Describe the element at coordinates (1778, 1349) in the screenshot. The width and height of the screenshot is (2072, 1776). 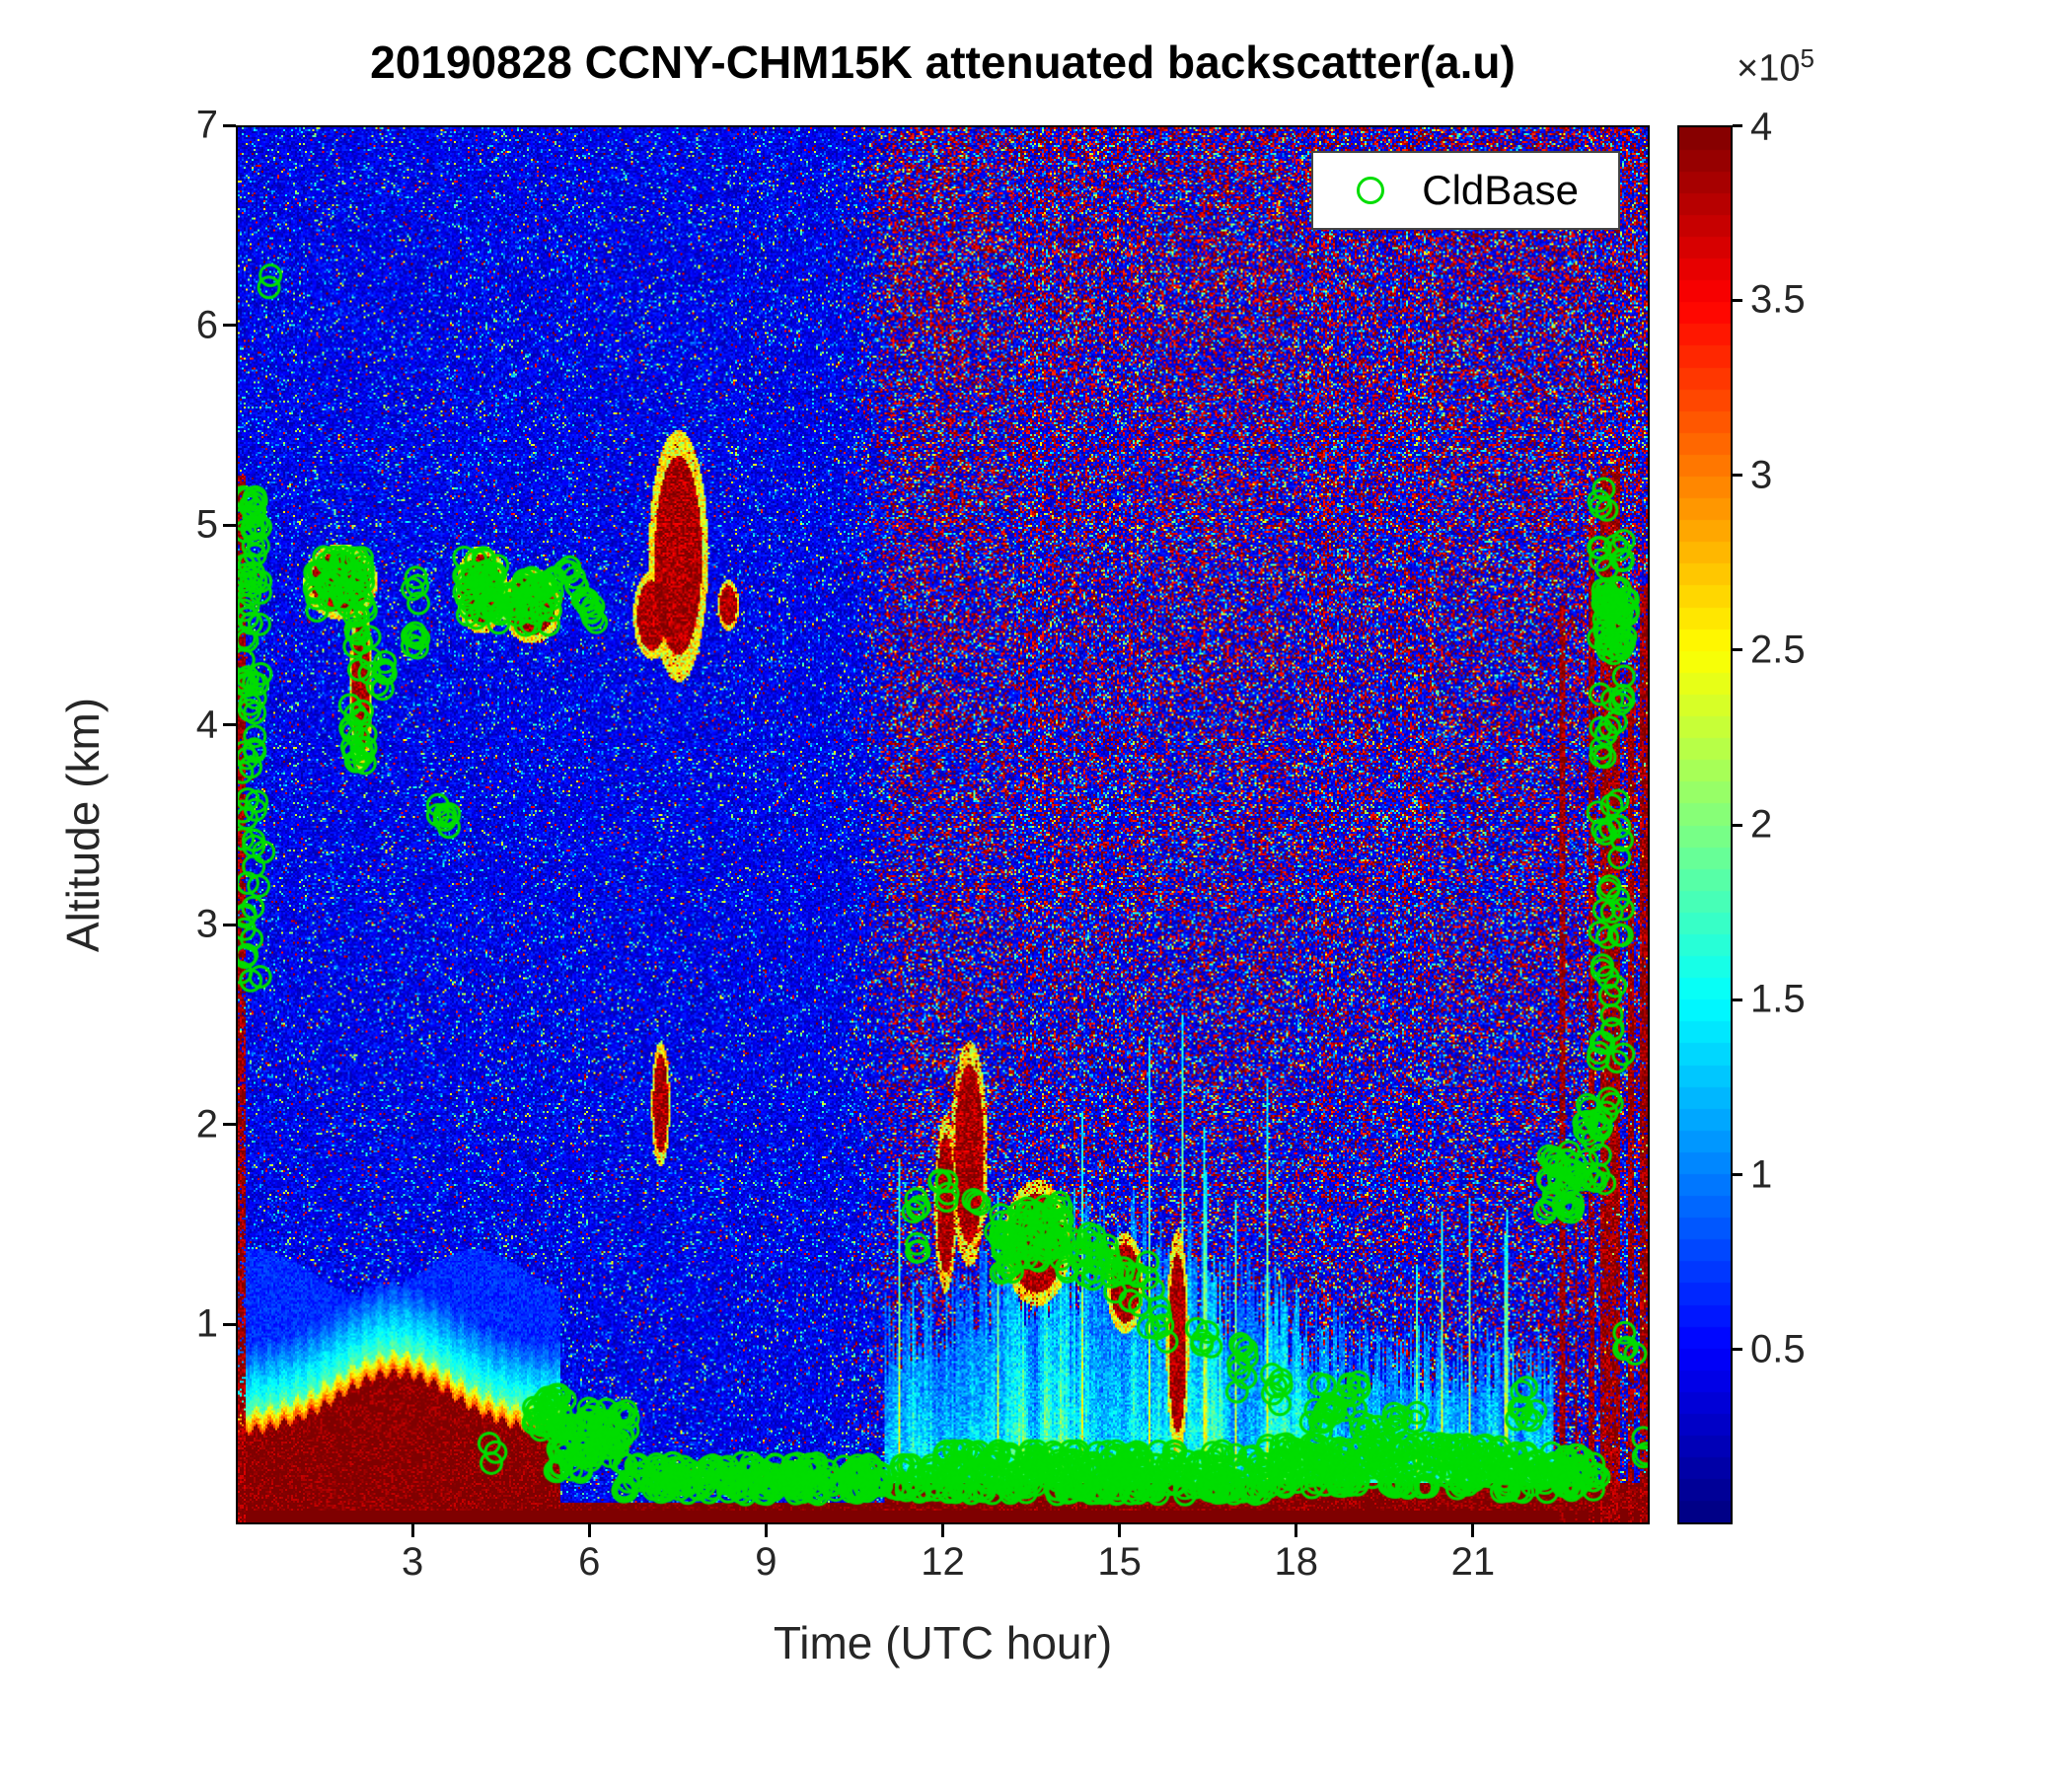
I see `colorbar-tick-label: 0.5` at that location.